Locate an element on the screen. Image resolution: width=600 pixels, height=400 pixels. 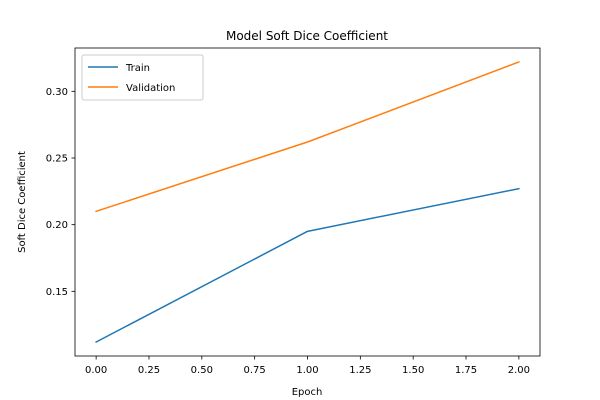
y-tick-label: 0.15 is located at coordinates (57, 292).